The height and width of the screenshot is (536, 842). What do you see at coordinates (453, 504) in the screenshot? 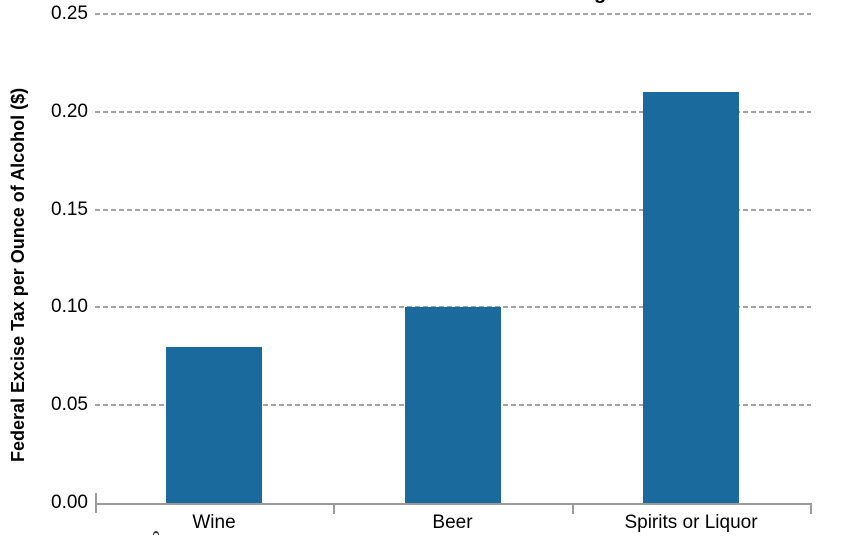
I see `x-axis-line` at bounding box center [453, 504].